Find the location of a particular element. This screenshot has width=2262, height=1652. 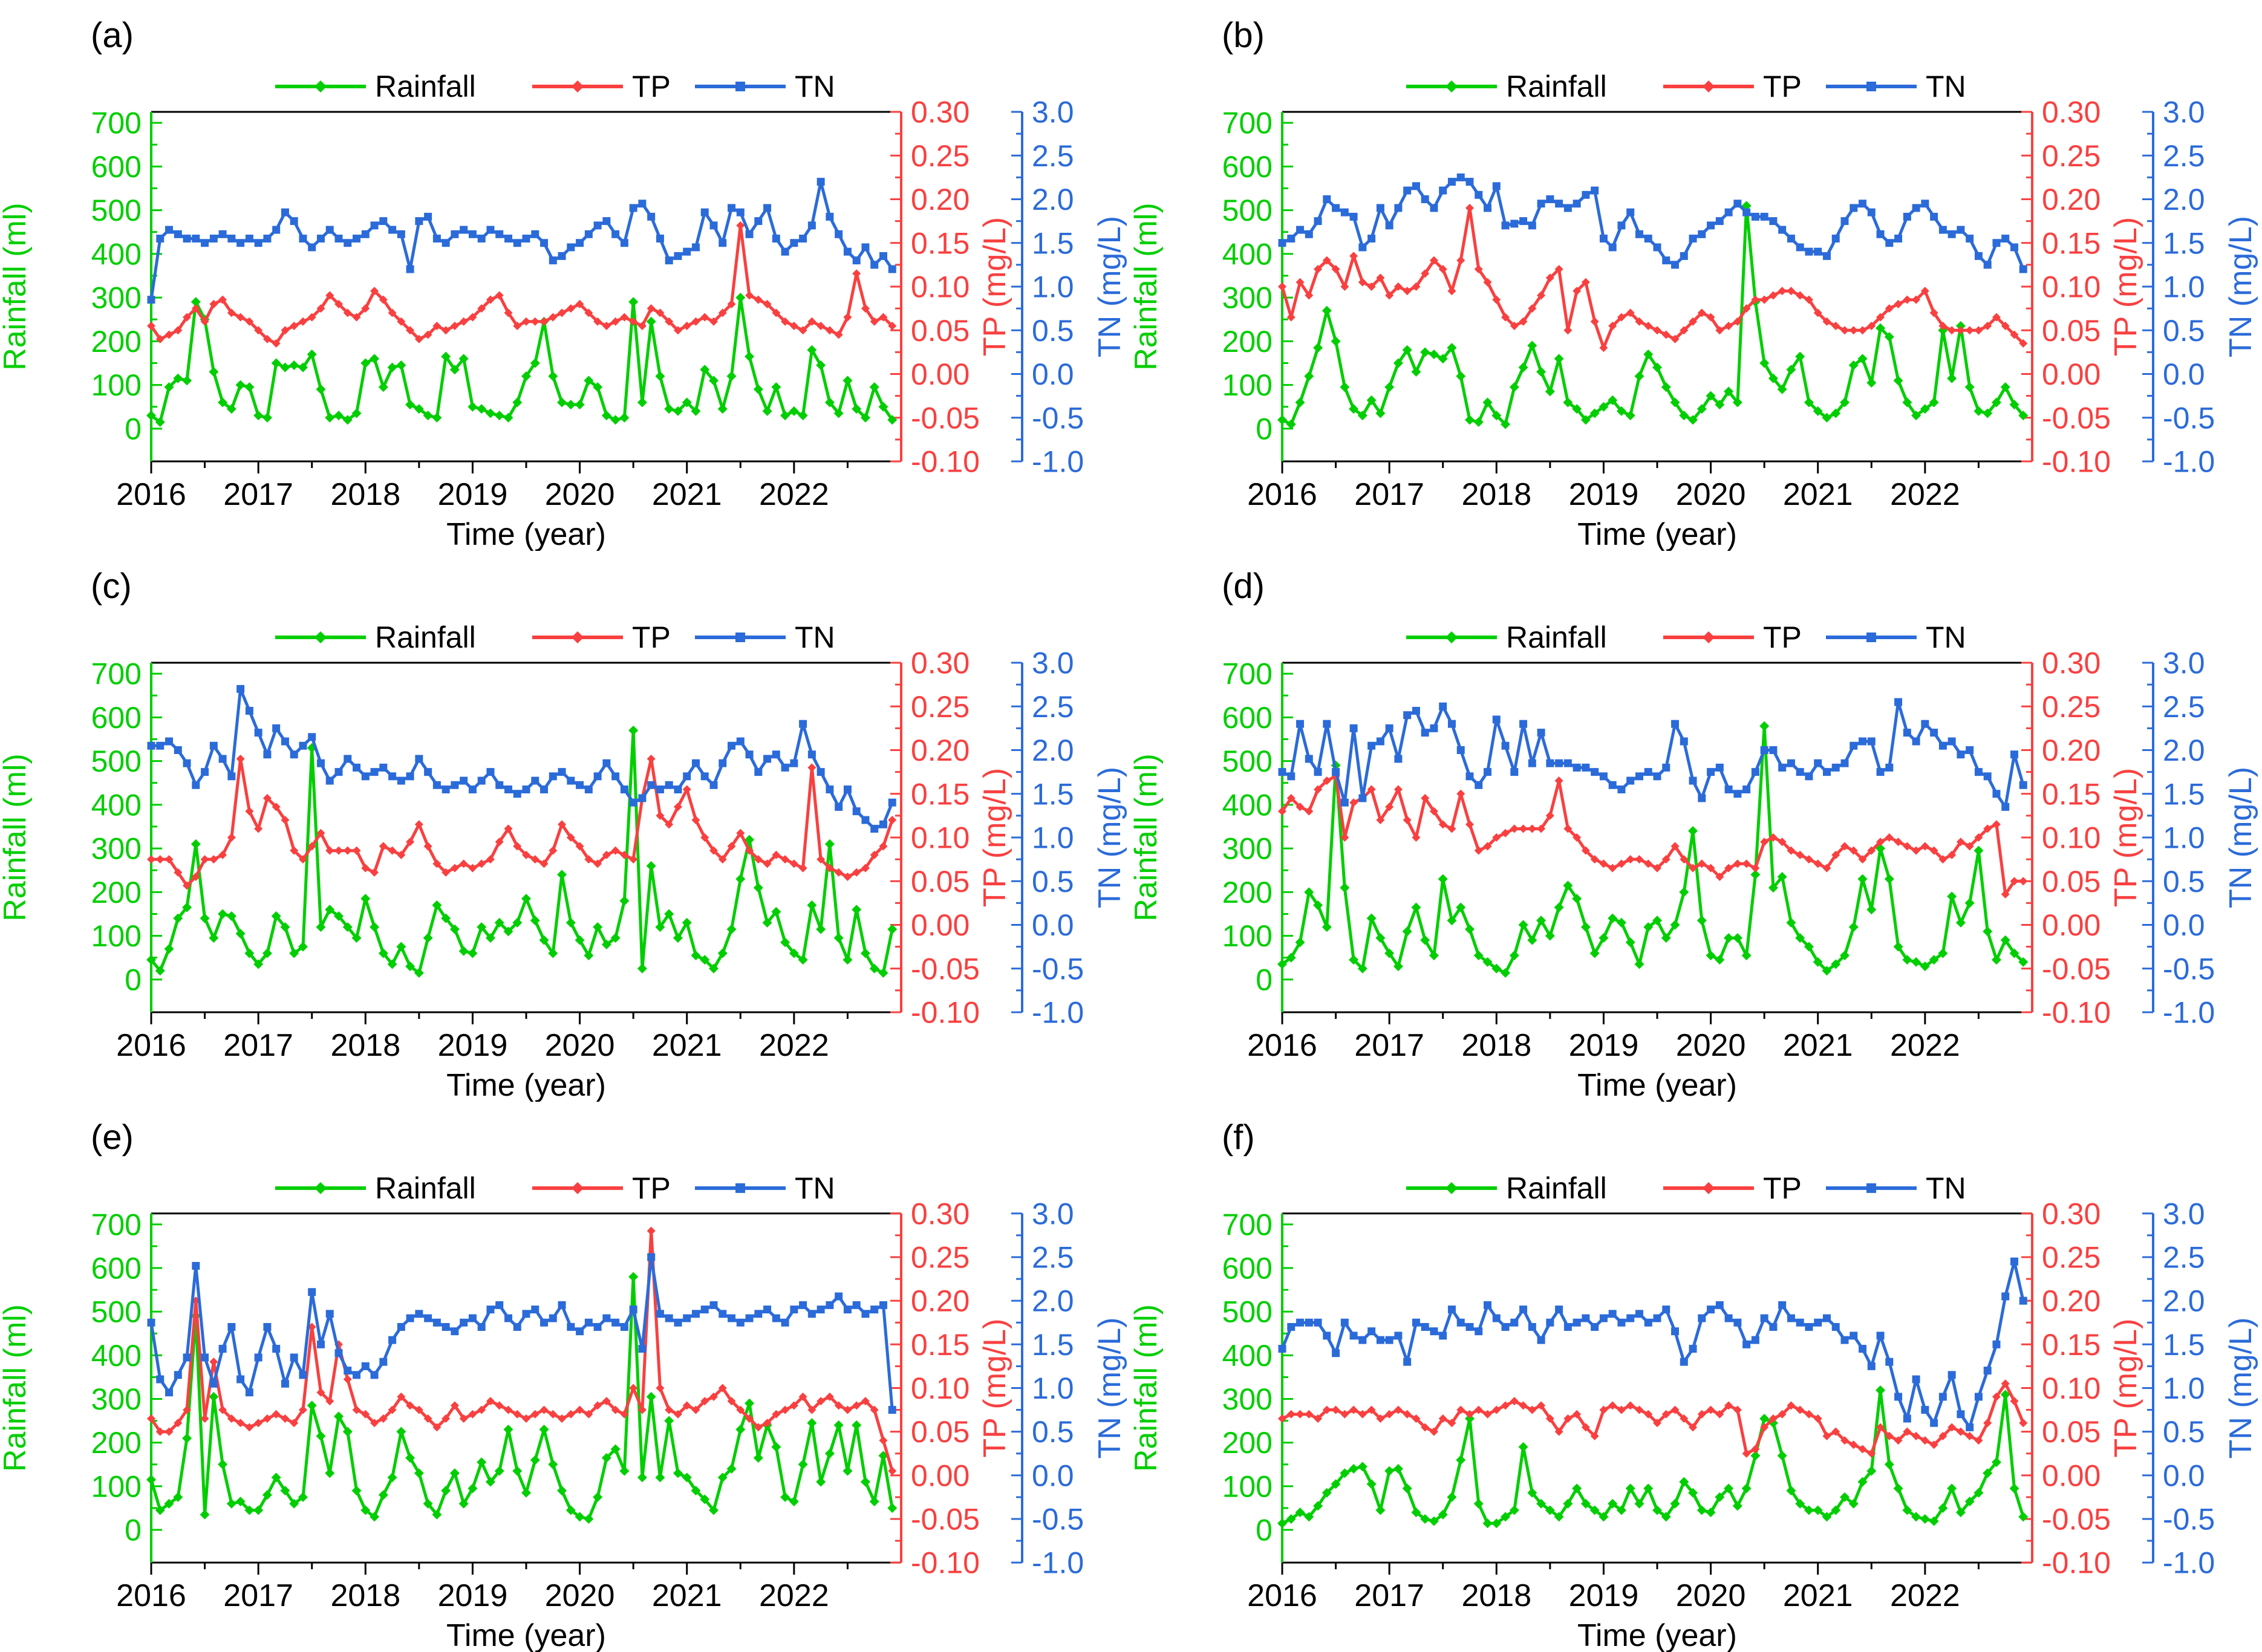

series-tp is located at coordinates (1652, 278).